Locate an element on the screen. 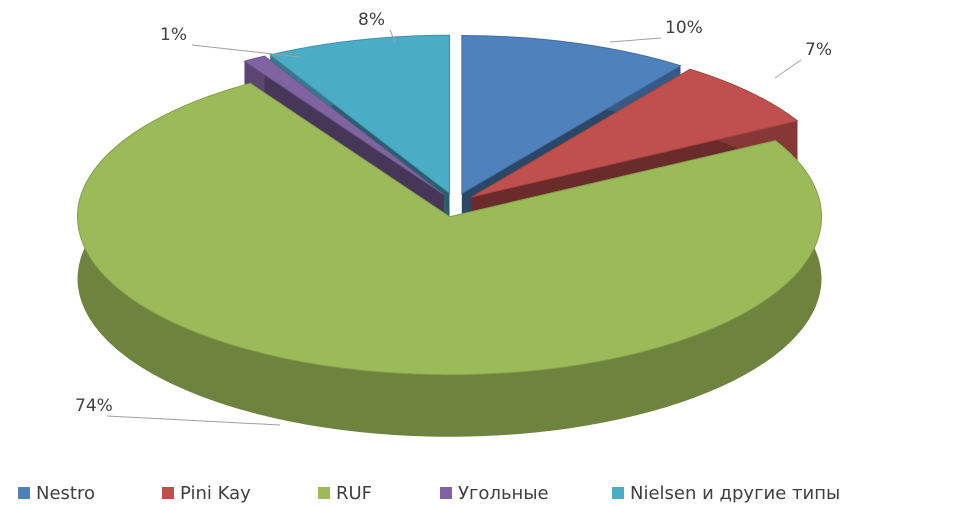  legend-label: Nestro is located at coordinates (65, 493).